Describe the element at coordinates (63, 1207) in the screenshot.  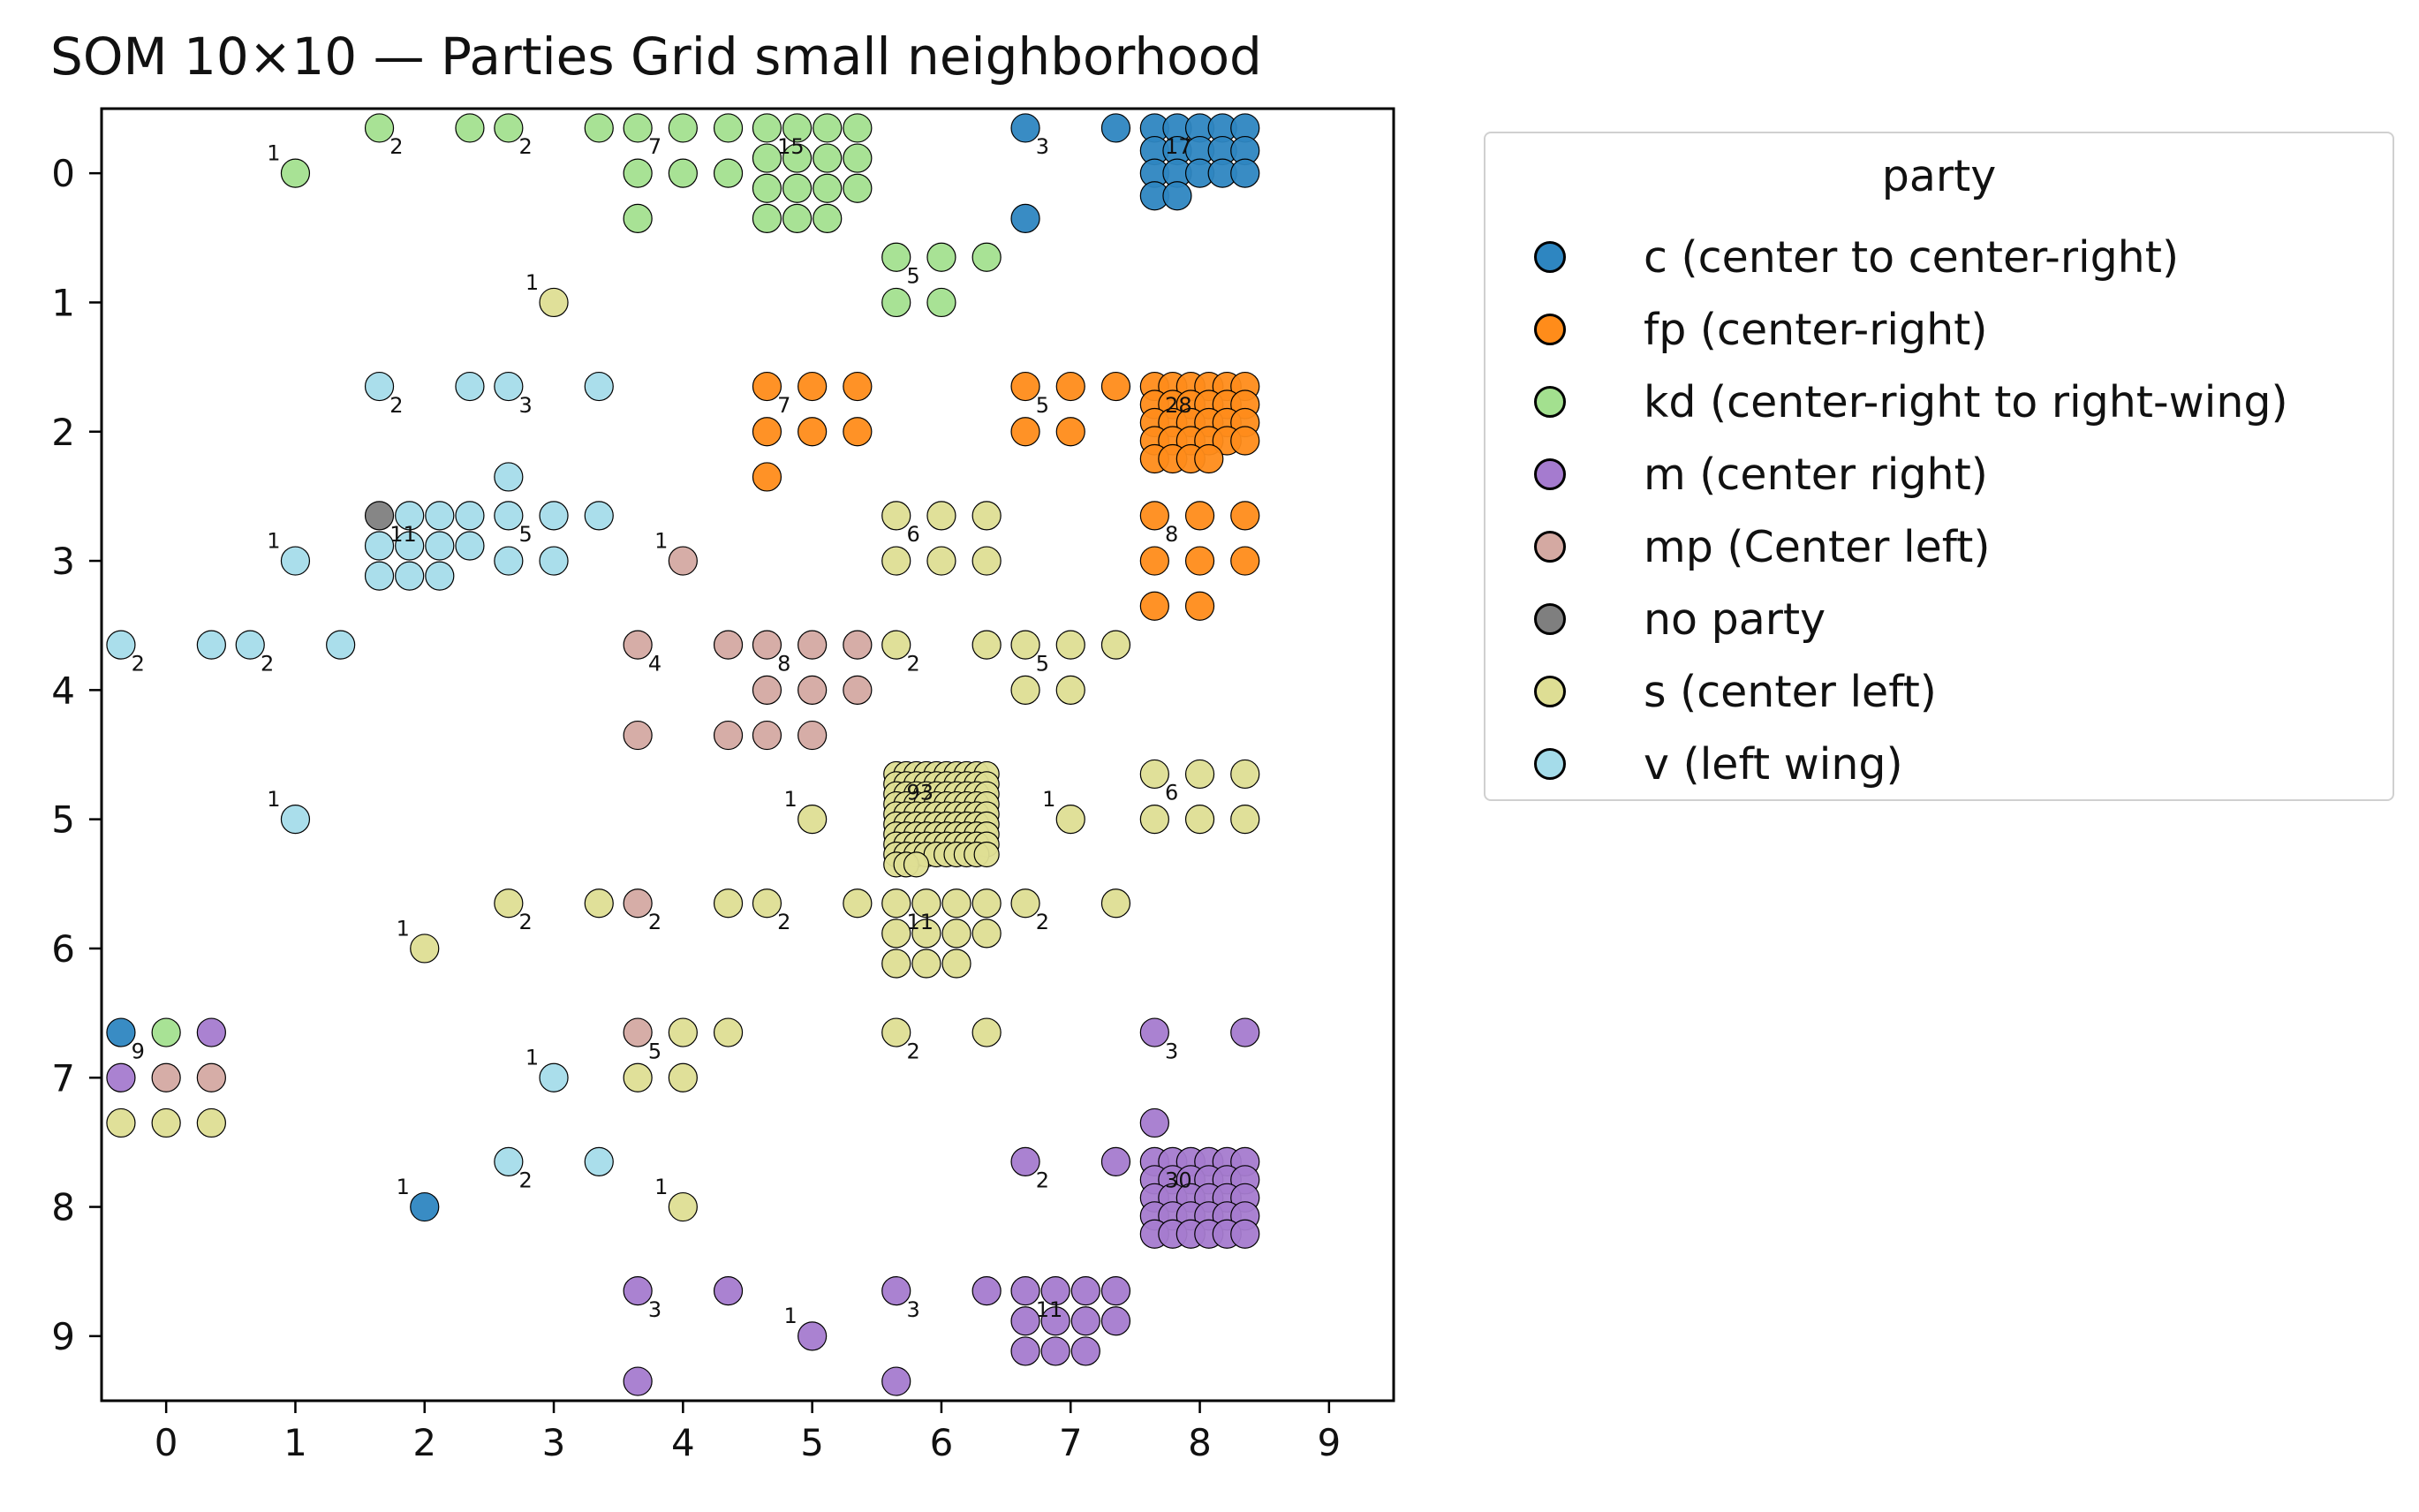
I see `y-tick-label: 8` at that location.